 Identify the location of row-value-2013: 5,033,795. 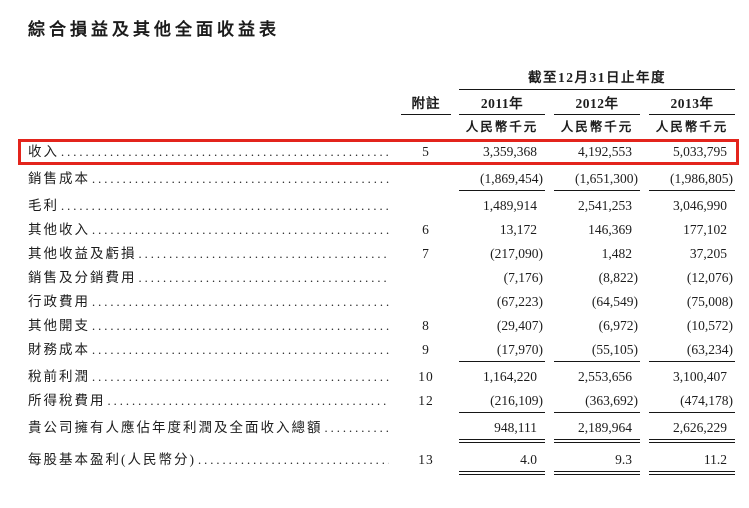
(700, 151).